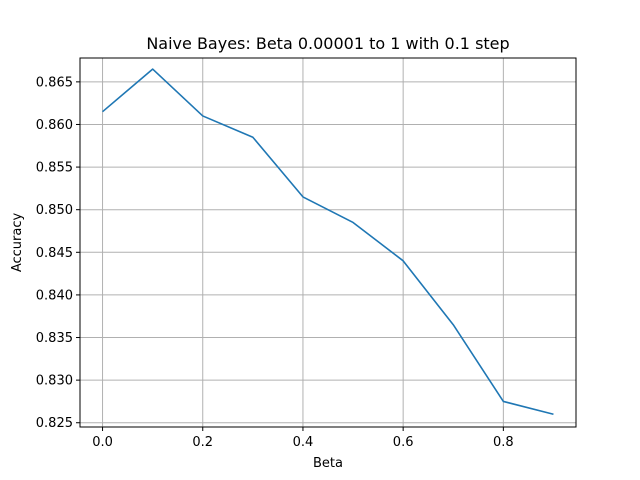 The width and height of the screenshot is (640, 480). I want to click on y-tick-label: 0.825, so click(54, 423).